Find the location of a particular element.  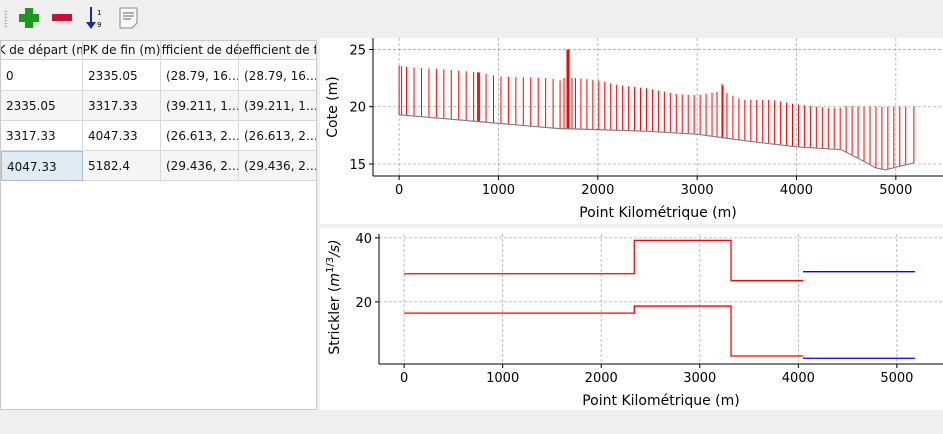

add-button is located at coordinates (29, 18).